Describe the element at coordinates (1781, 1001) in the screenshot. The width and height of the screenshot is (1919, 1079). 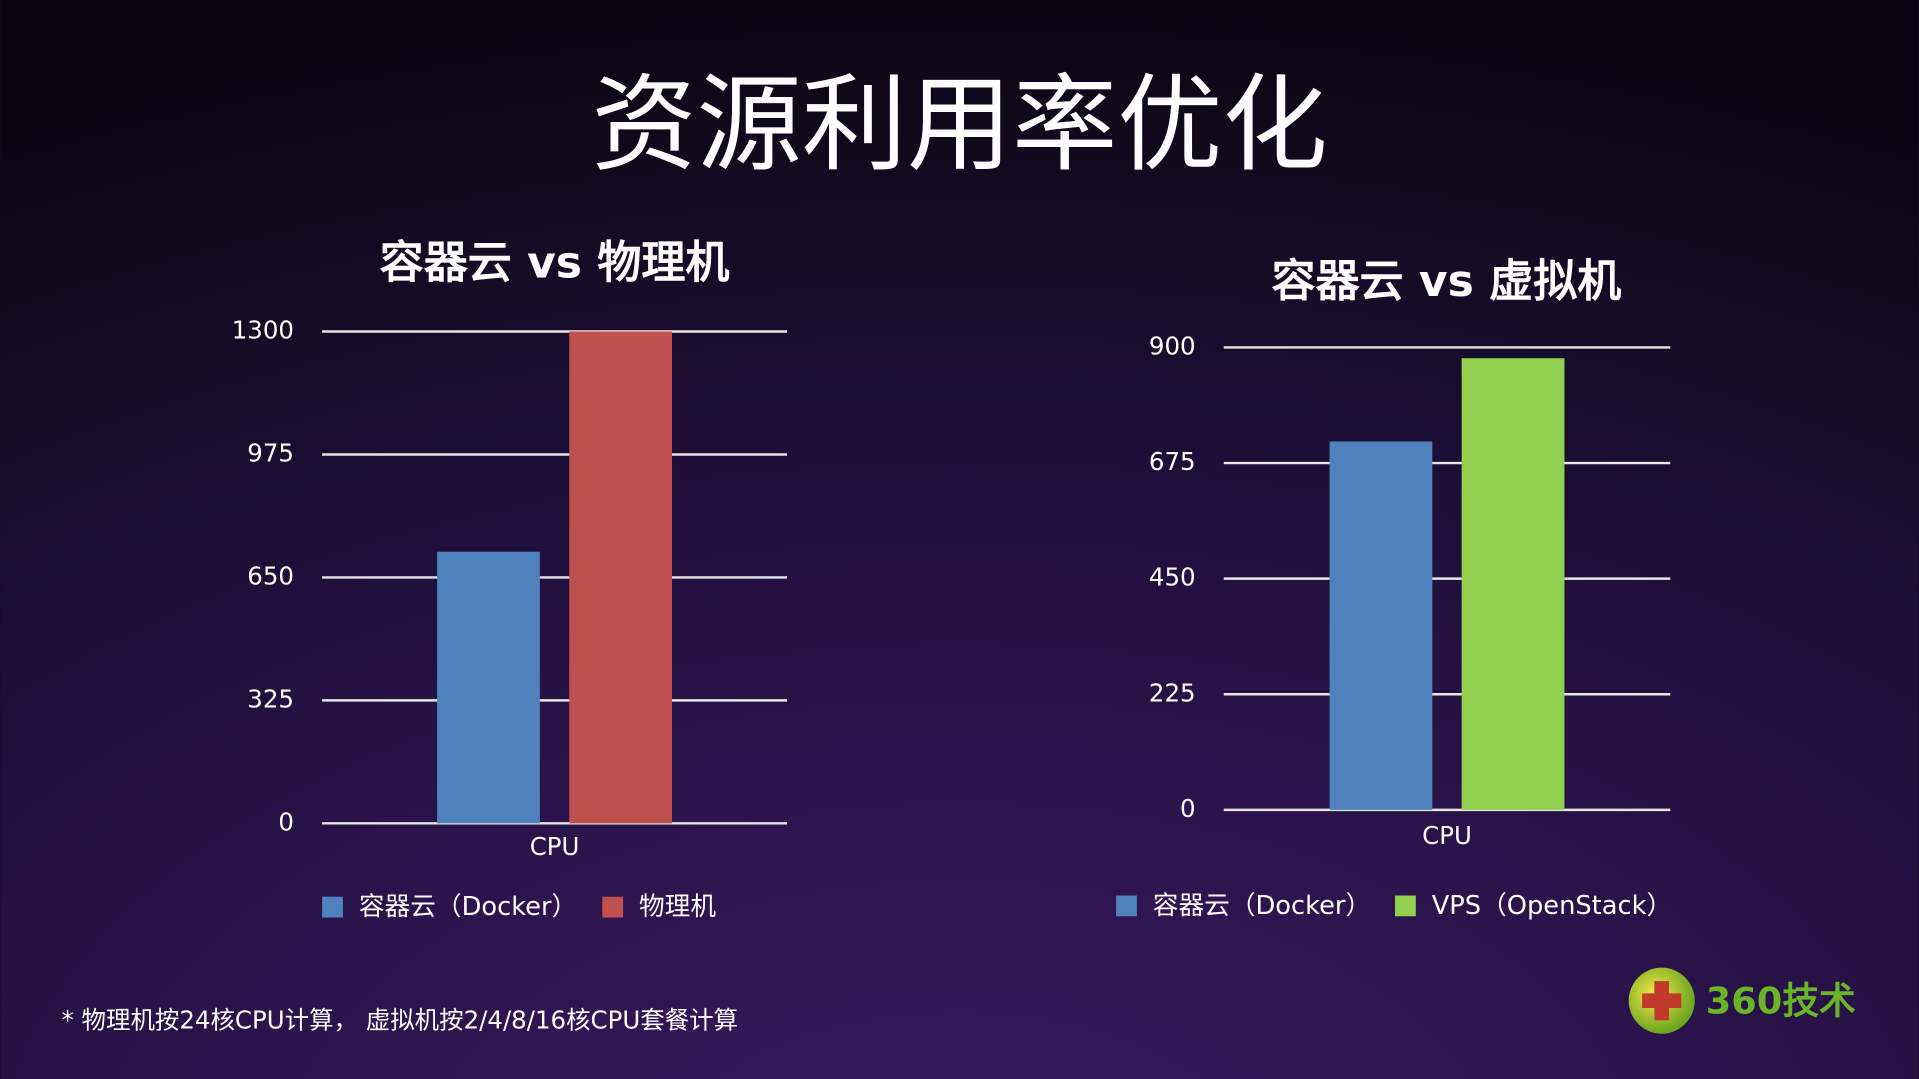
I see `logo-text: 360技术` at that location.